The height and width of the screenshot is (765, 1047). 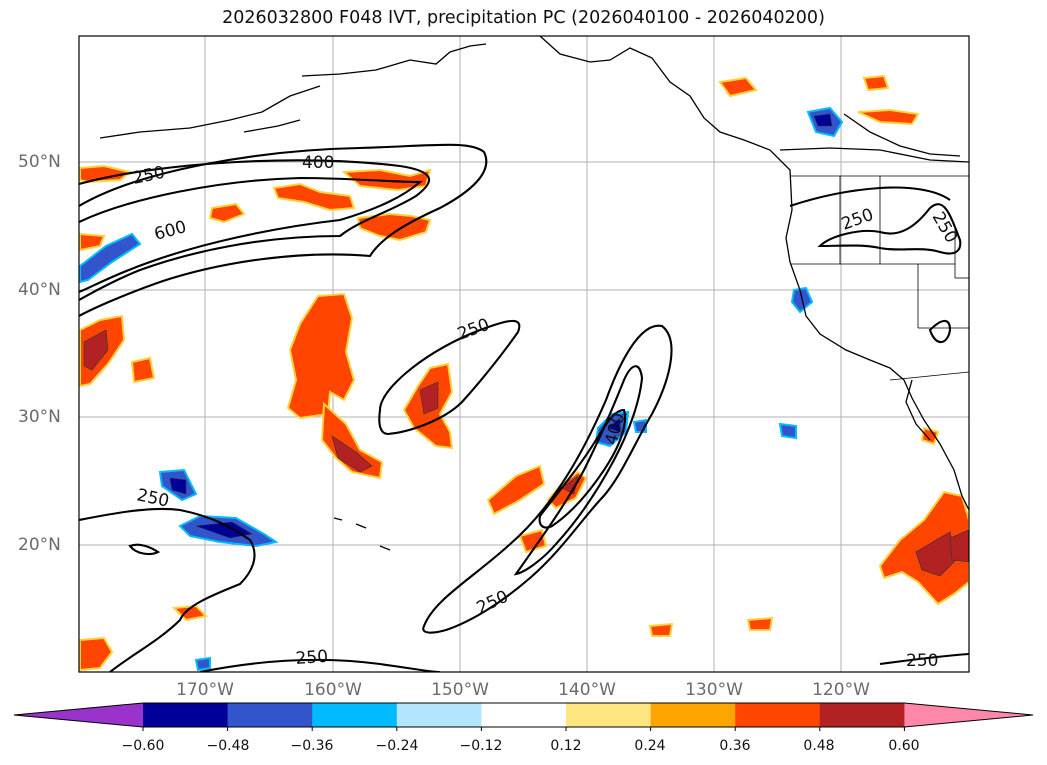 I want to click on lon-label: 130°W, so click(x=714, y=690).